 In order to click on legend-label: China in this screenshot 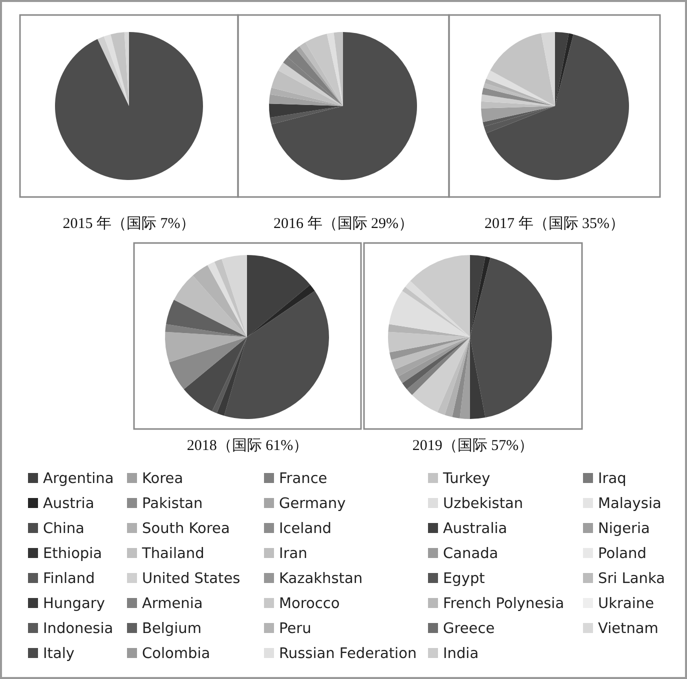, I will do `click(63, 529)`.